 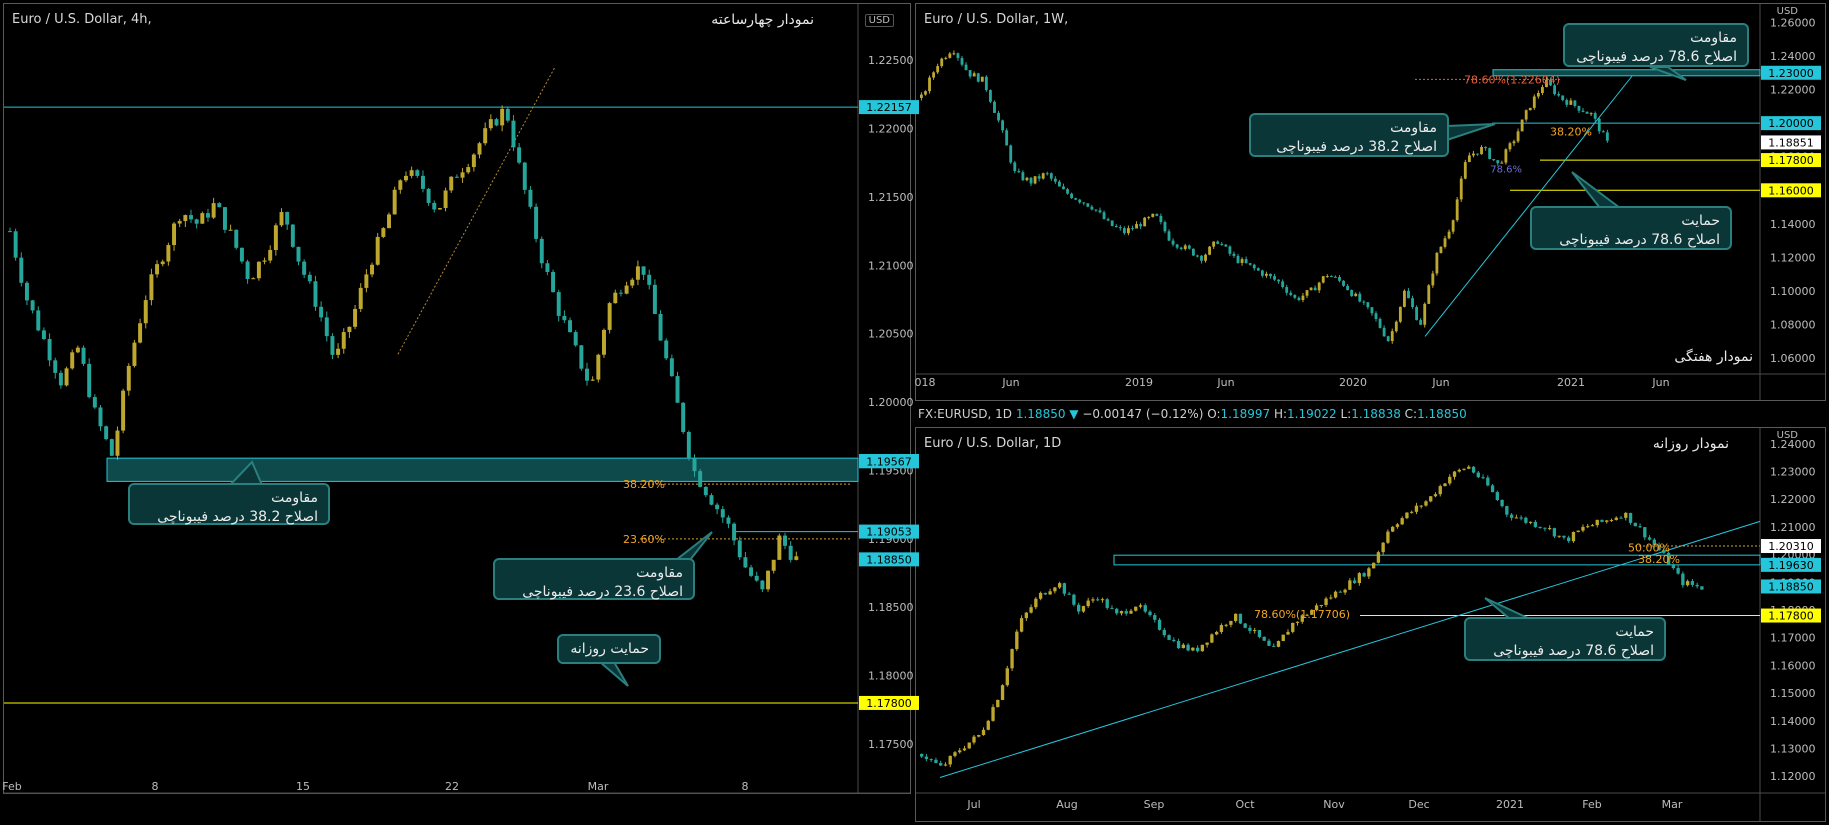 What do you see at coordinates (1793, 776) in the screenshot?
I see `price-tick-daily: 1.12000` at bounding box center [1793, 776].